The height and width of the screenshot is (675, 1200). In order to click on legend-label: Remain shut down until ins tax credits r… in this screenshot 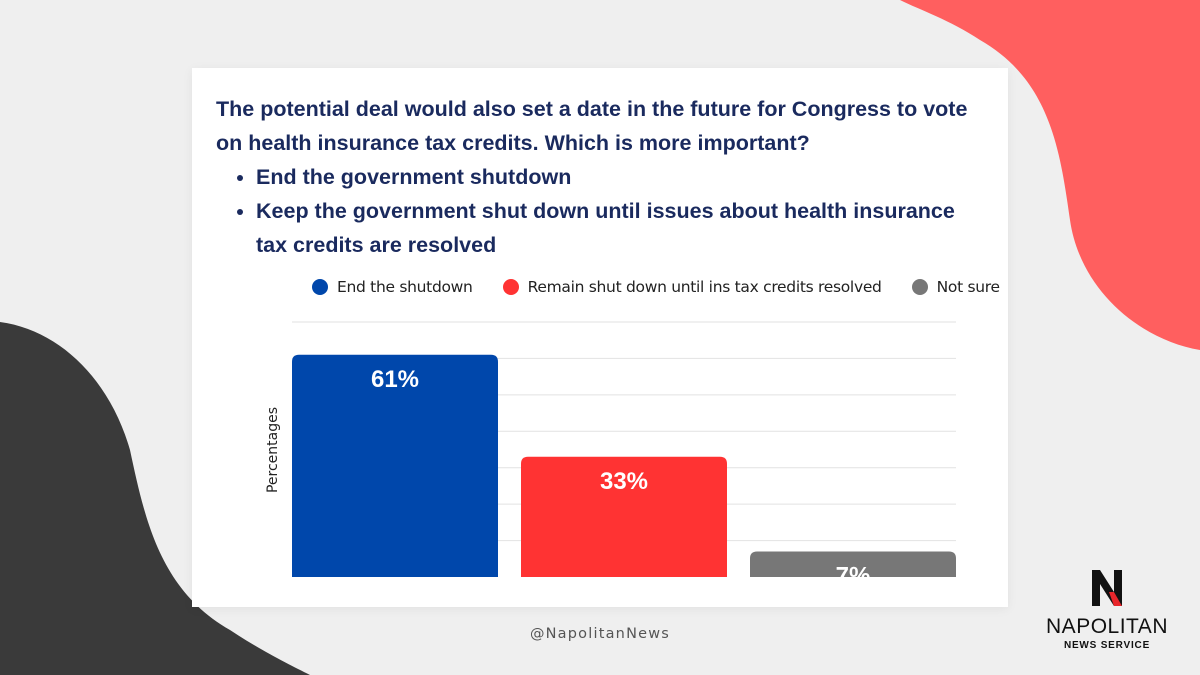, I will do `click(704, 287)`.